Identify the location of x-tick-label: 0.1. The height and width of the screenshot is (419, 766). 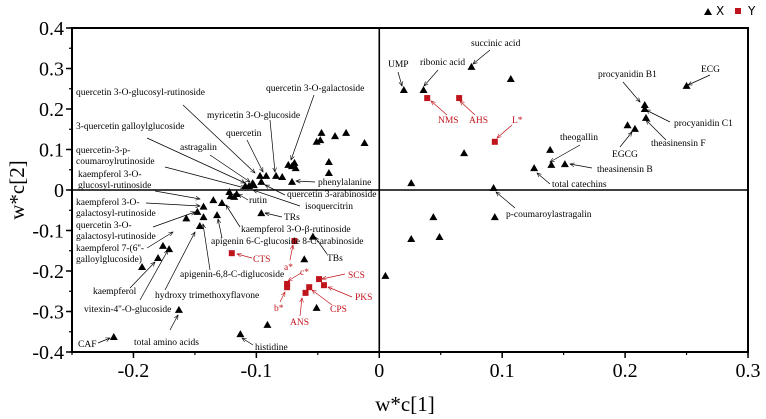
(502, 371).